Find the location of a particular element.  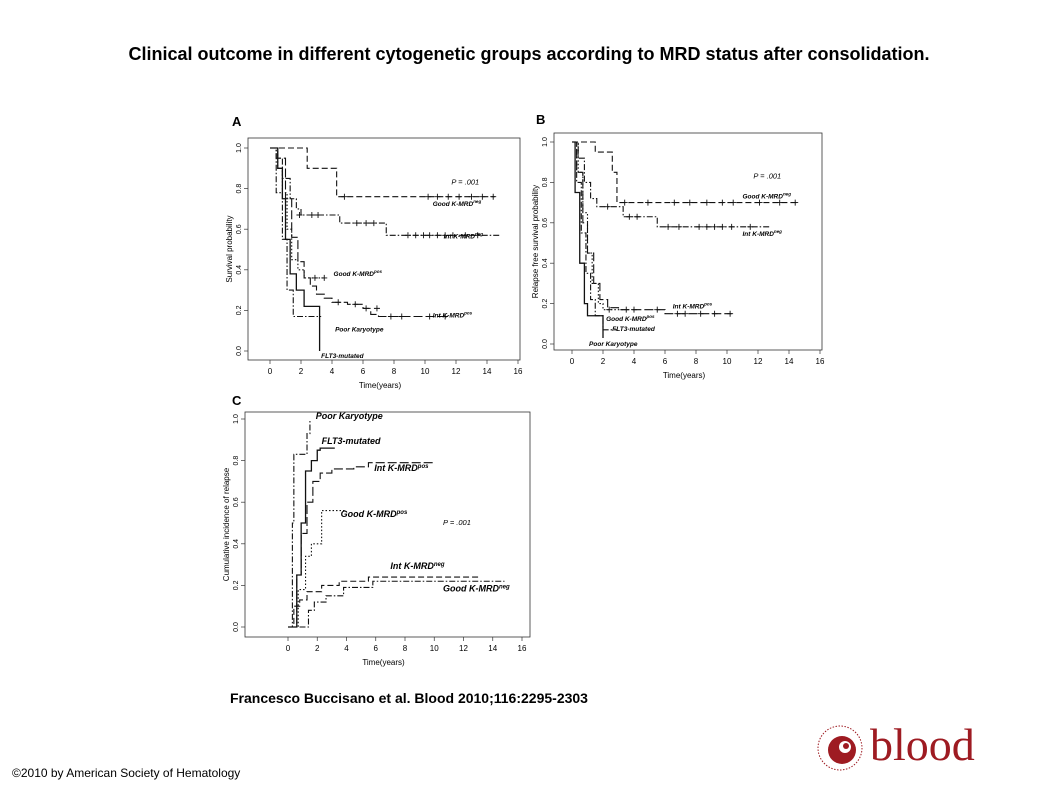

y-tick-label: 0.2 is located at coordinates (236, 585).